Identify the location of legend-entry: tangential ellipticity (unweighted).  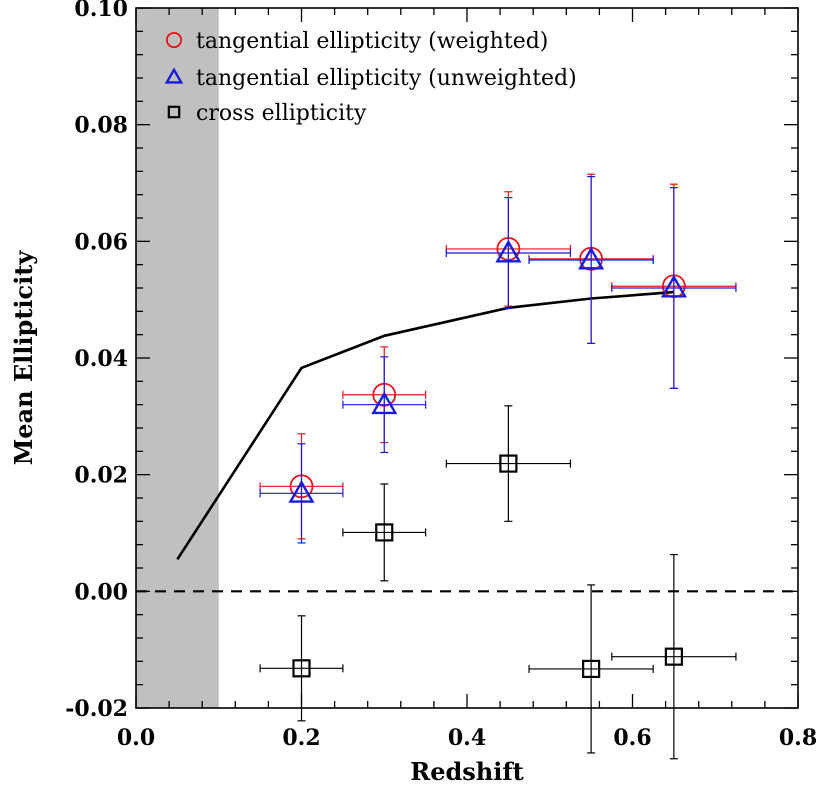
(370, 78).